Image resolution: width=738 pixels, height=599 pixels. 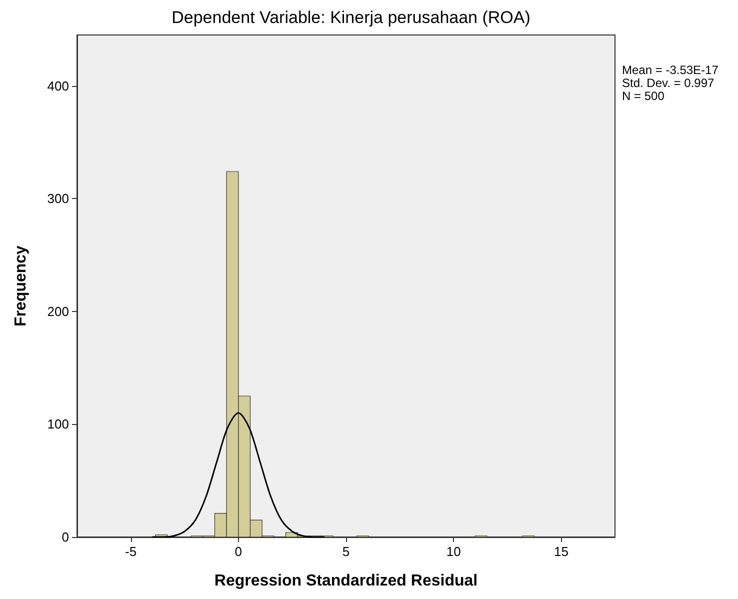 I want to click on y-tick-label: 400, so click(x=58, y=86).